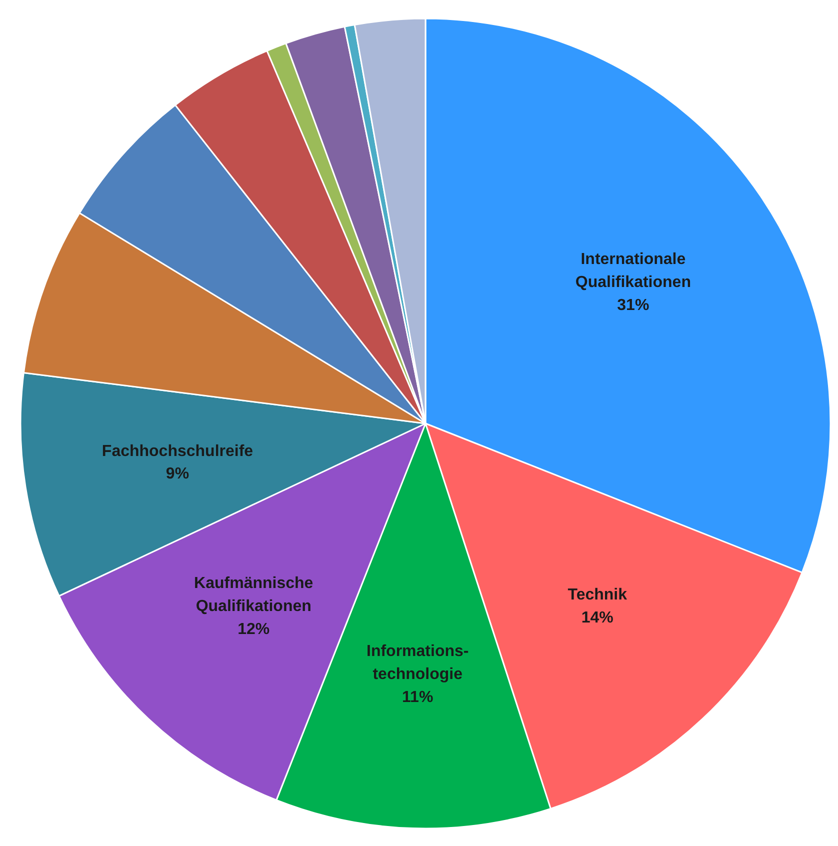 This screenshot has width=838, height=846. I want to click on data-label: 31%, so click(633, 305).